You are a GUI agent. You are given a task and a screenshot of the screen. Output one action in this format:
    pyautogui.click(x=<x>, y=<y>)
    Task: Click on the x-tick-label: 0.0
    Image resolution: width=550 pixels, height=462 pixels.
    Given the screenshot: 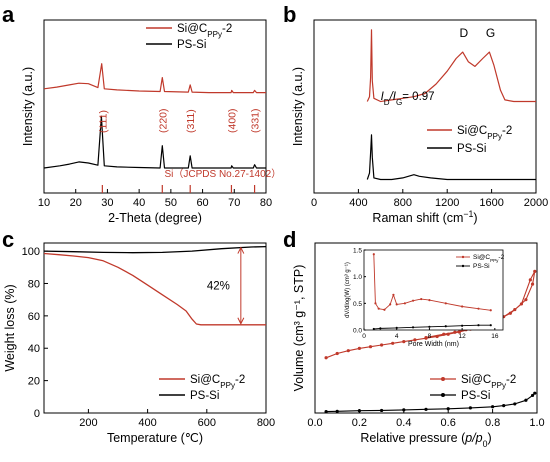 What is the action you would take?
    pyautogui.click(x=314, y=423)
    